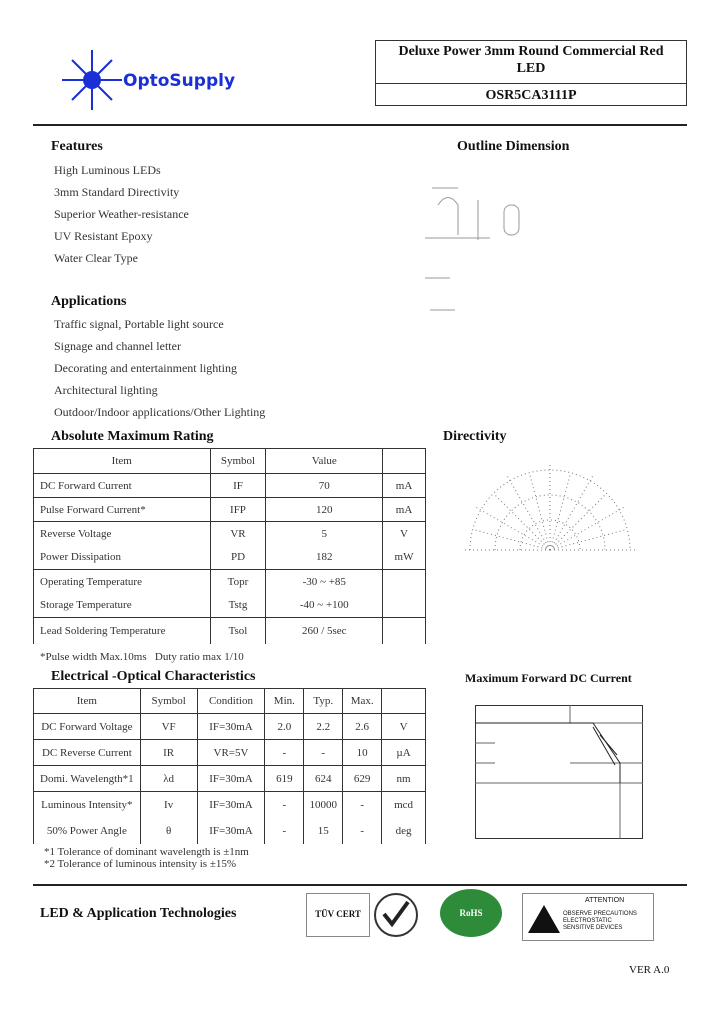 This screenshot has height=1012, width=720. I want to click on mfdc-chart, so click(559, 772).